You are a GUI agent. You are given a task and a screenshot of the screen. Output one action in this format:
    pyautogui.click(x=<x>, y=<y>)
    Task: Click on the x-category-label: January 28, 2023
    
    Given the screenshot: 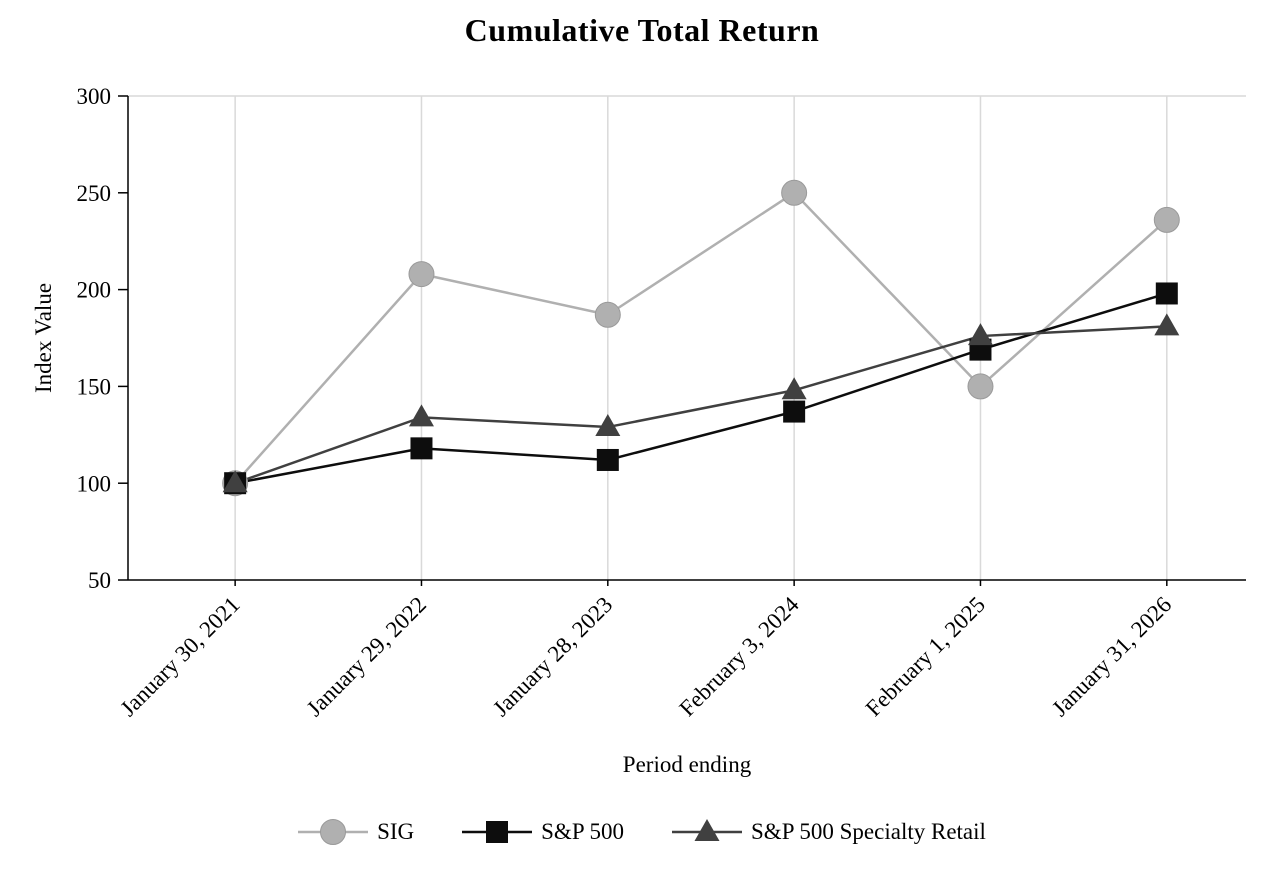 What is the action you would take?
    pyautogui.click(x=552, y=656)
    